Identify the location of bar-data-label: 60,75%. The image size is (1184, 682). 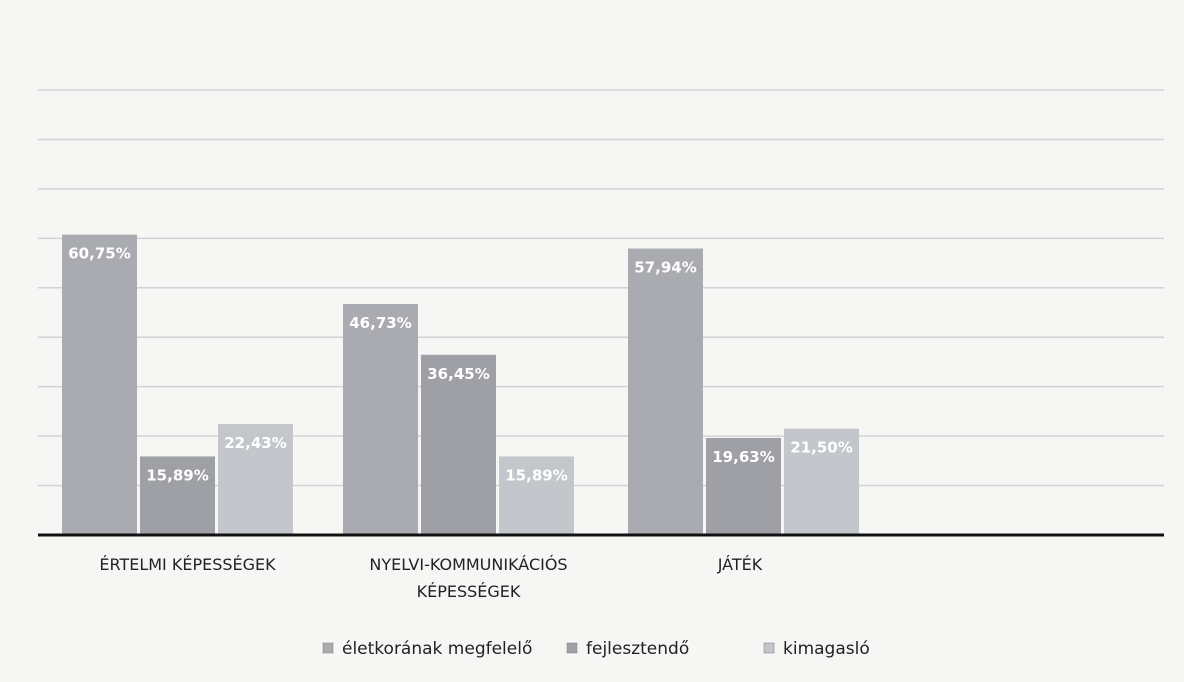
(99, 254).